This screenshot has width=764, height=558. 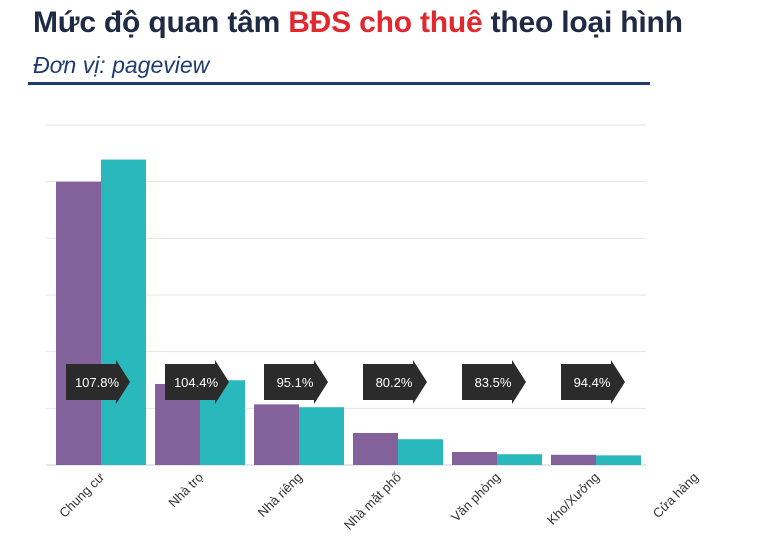 What do you see at coordinates (475, 497) in the screenshot?
I see `category-label-4: Văn phòng` at bounding box center [475, 497].